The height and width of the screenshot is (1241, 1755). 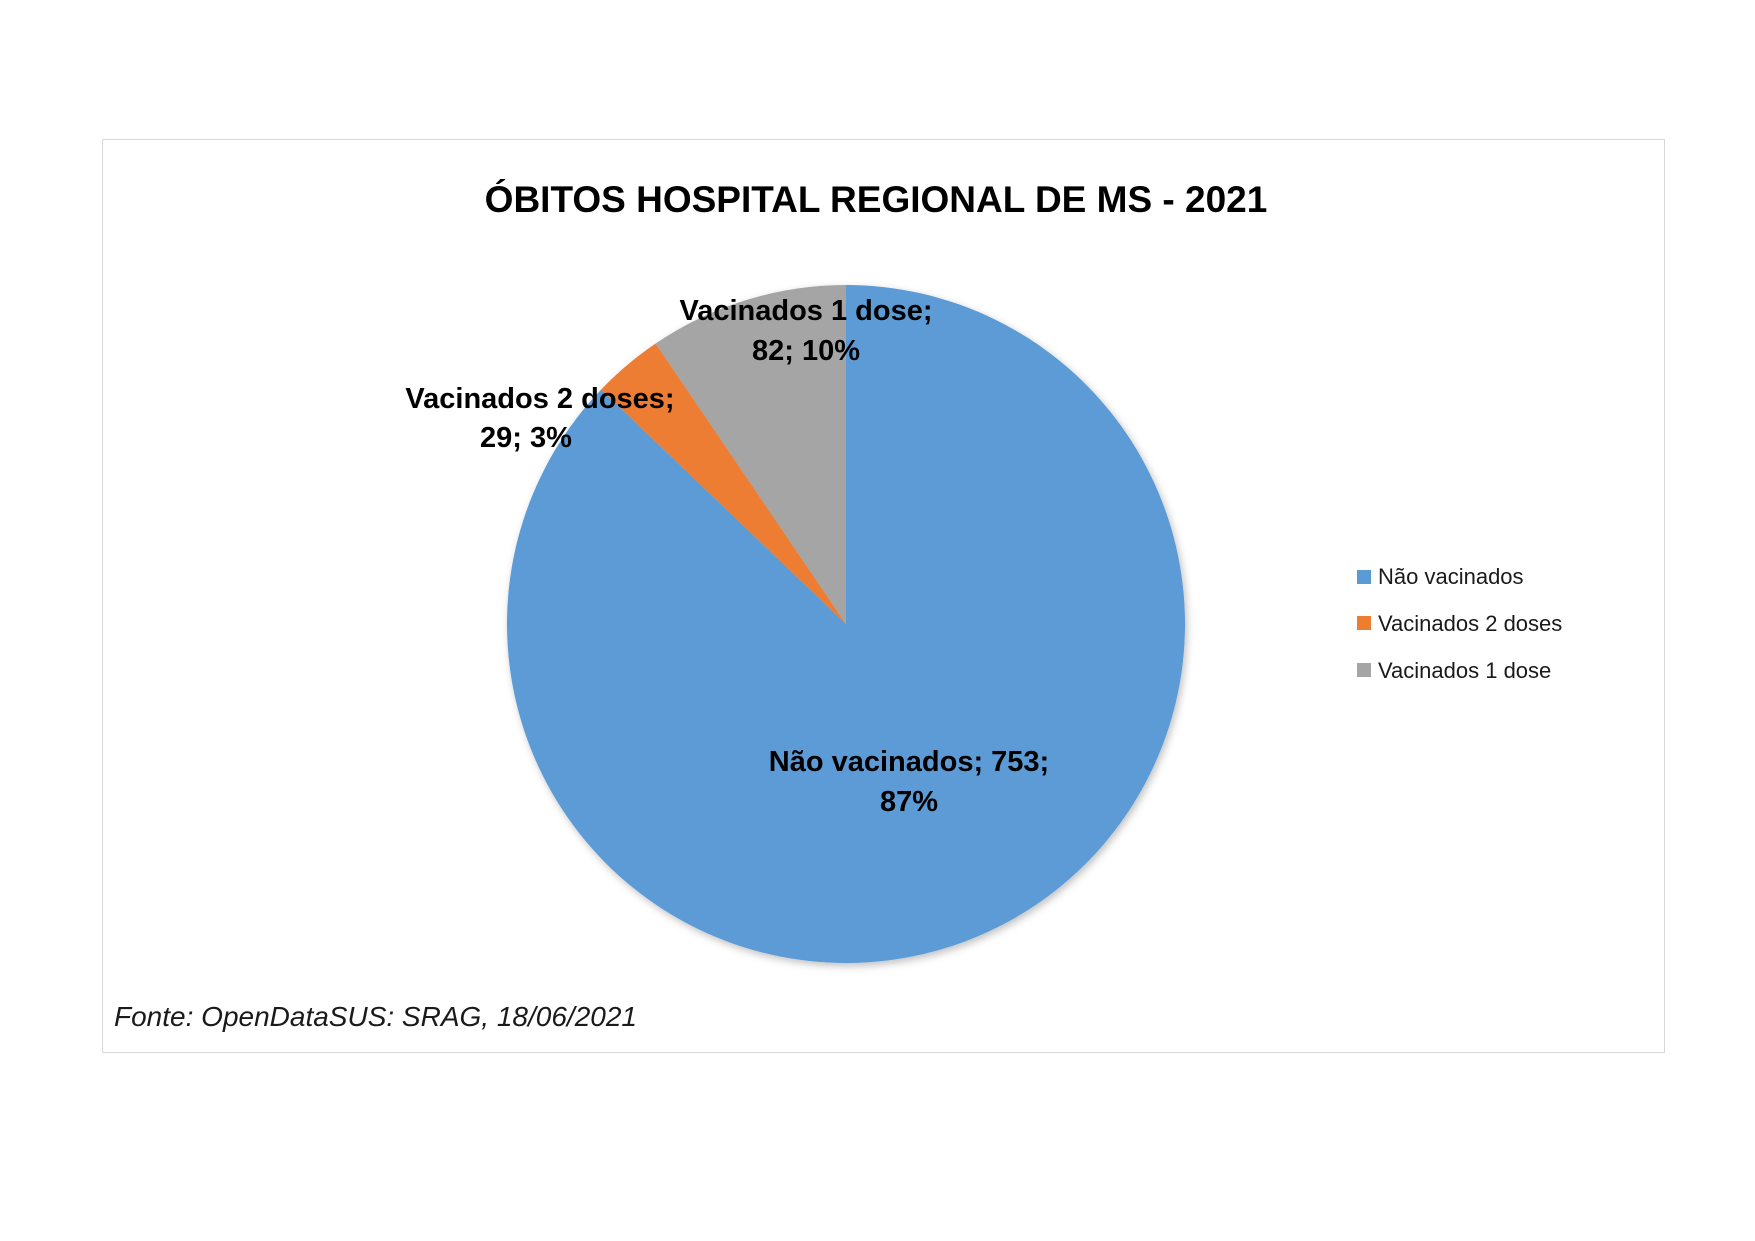 What do you see at coordinates (1451, 576) in the screenshot?
I see `legend-label-nao-vacinados: Não vacinados` at bounding box center [1451, 576].